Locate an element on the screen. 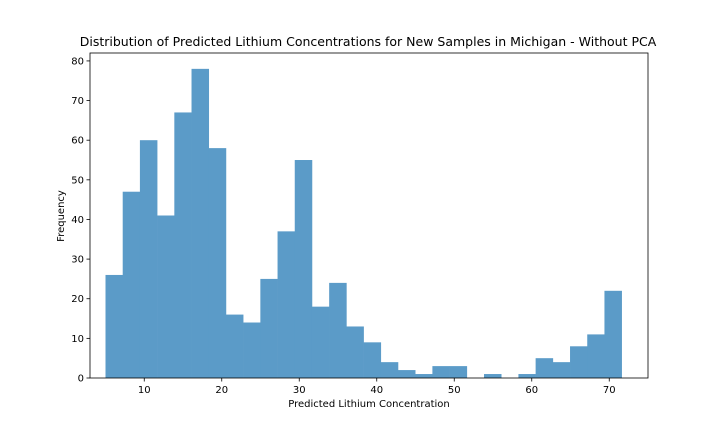  x-tick-label: 40 is located at coordinates (376, 390).